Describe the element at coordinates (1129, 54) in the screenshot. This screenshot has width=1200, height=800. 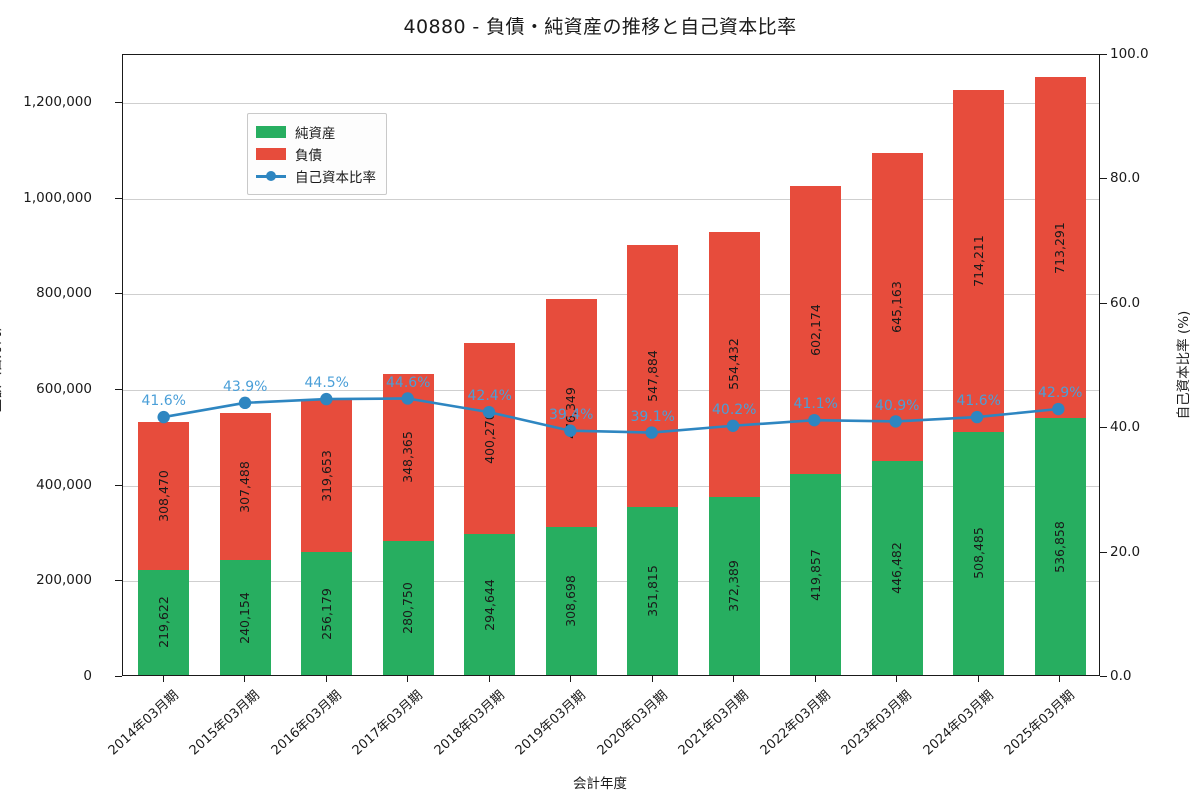
I see `y-axis-tick-right: 100.0` at that location.